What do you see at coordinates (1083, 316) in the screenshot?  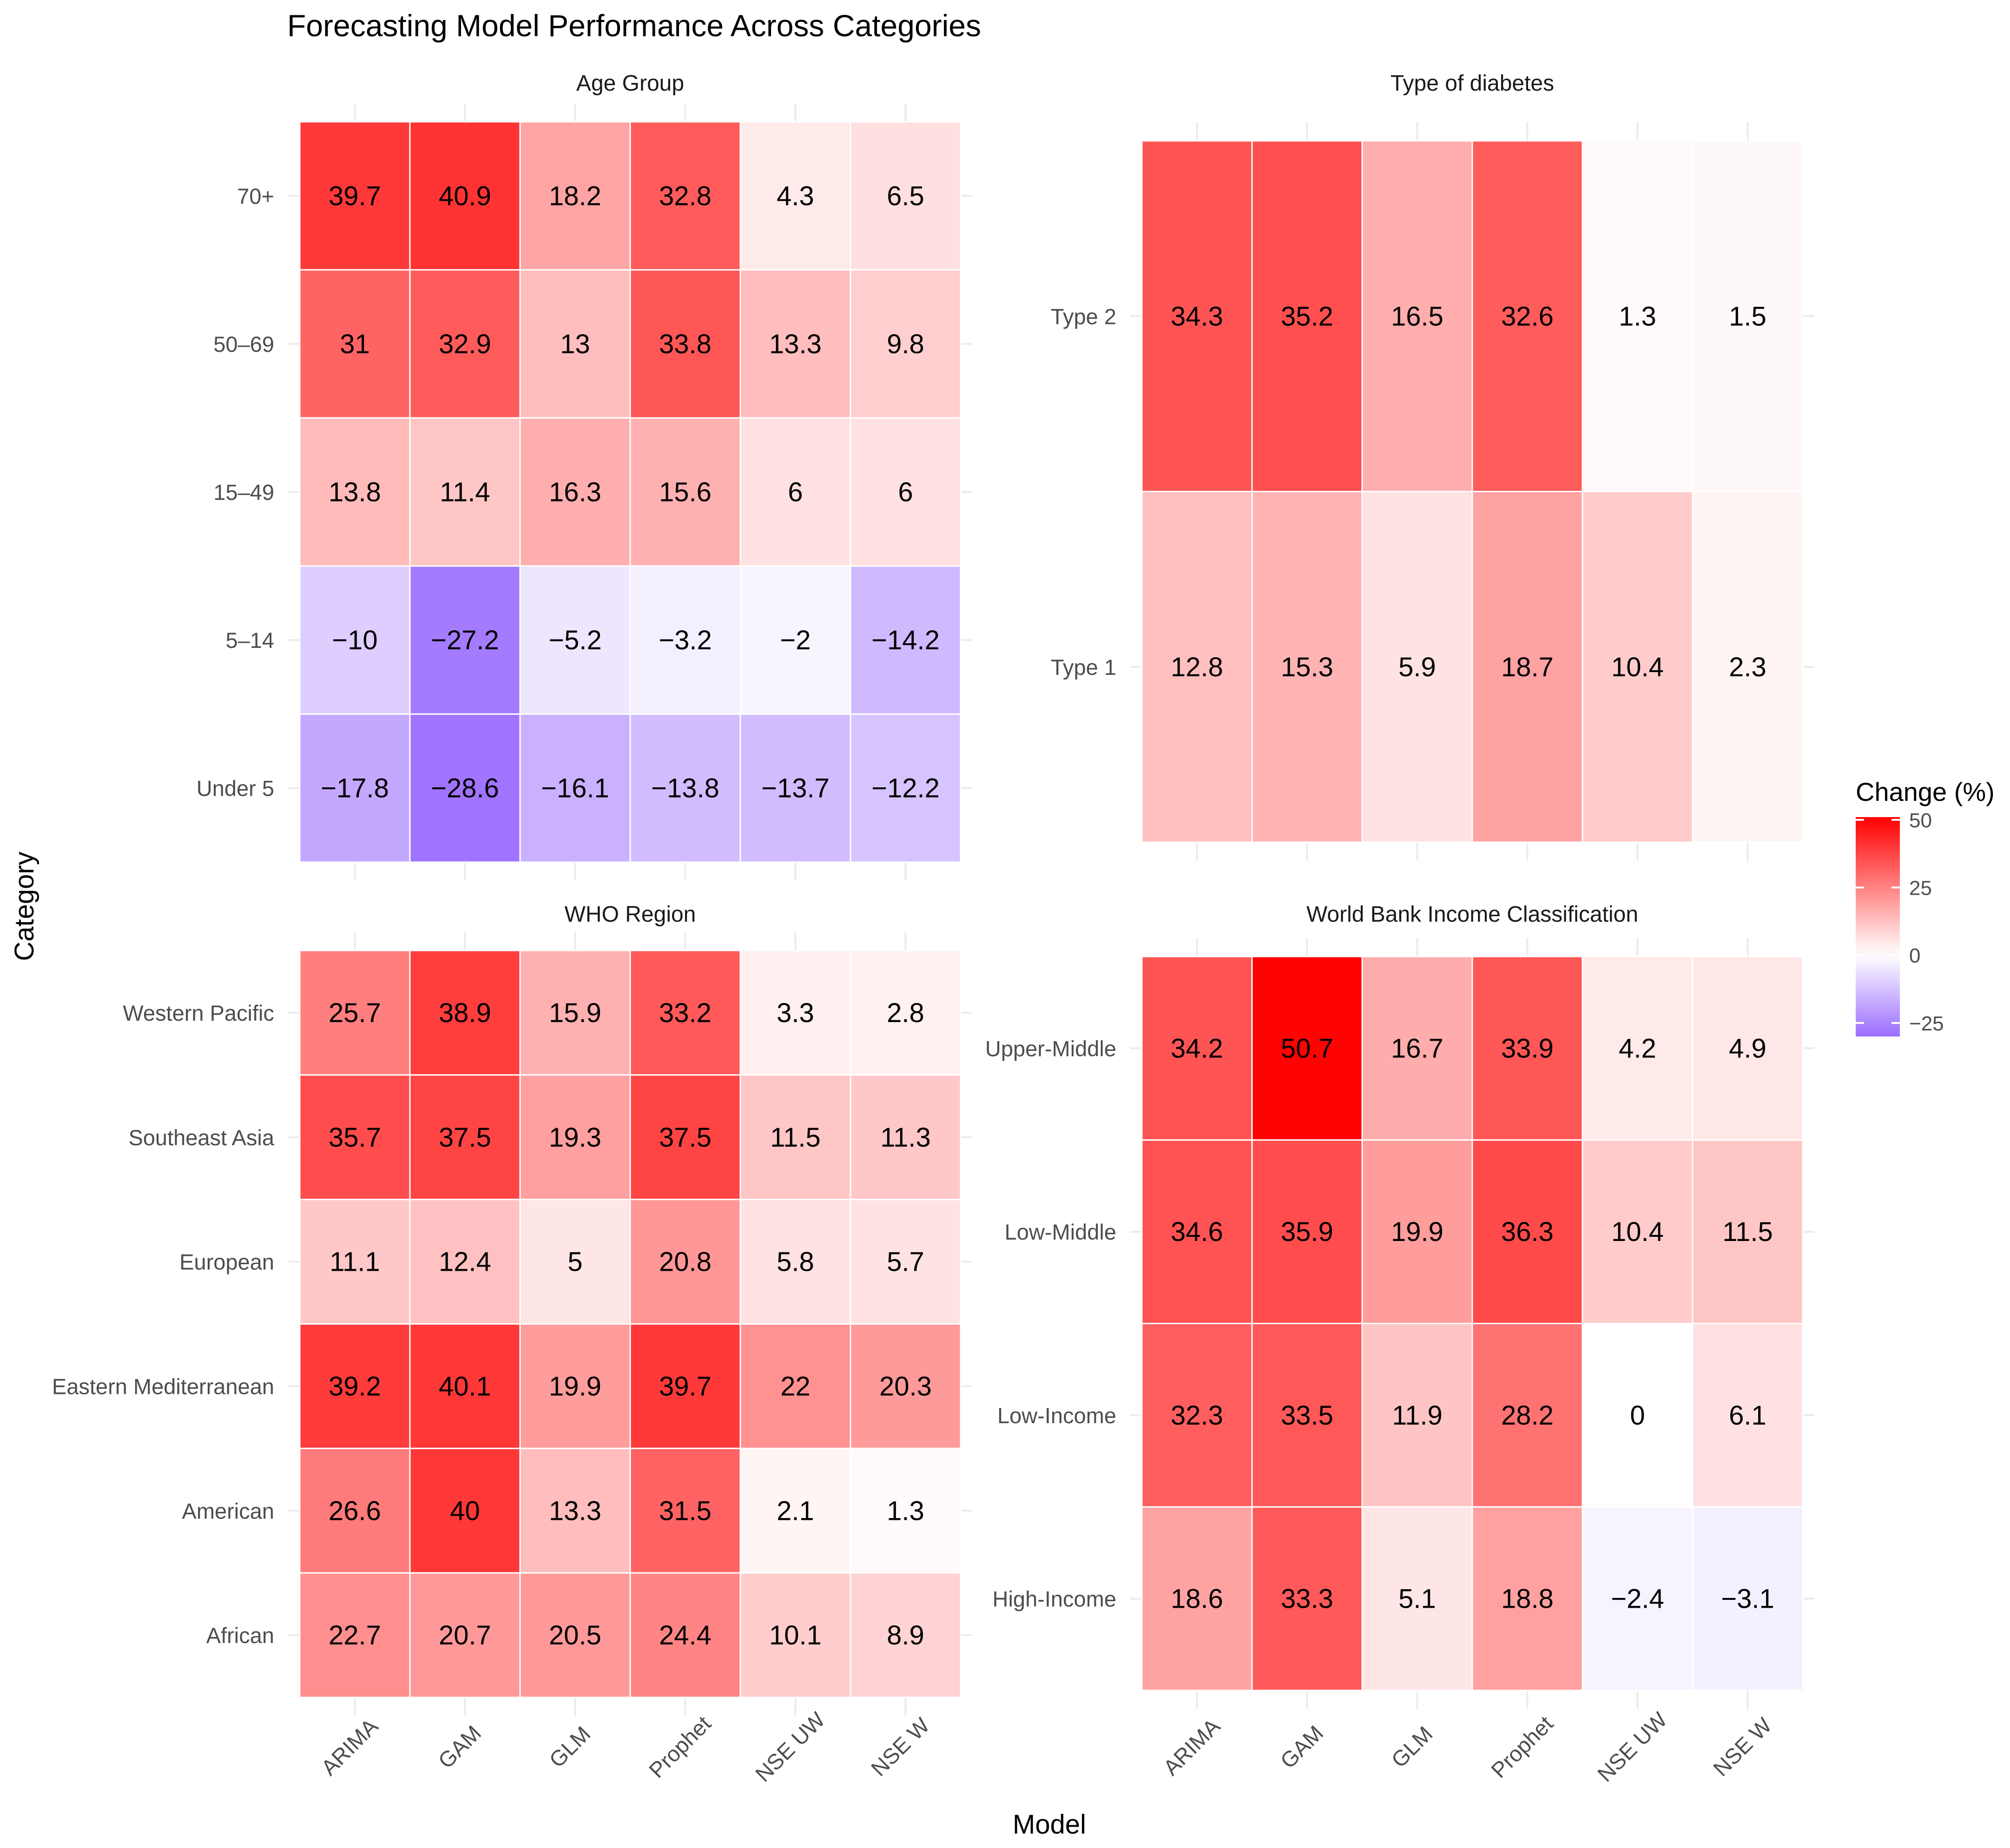 I see `y-tick-label: Type 2` at bounding box center [1083, 316].